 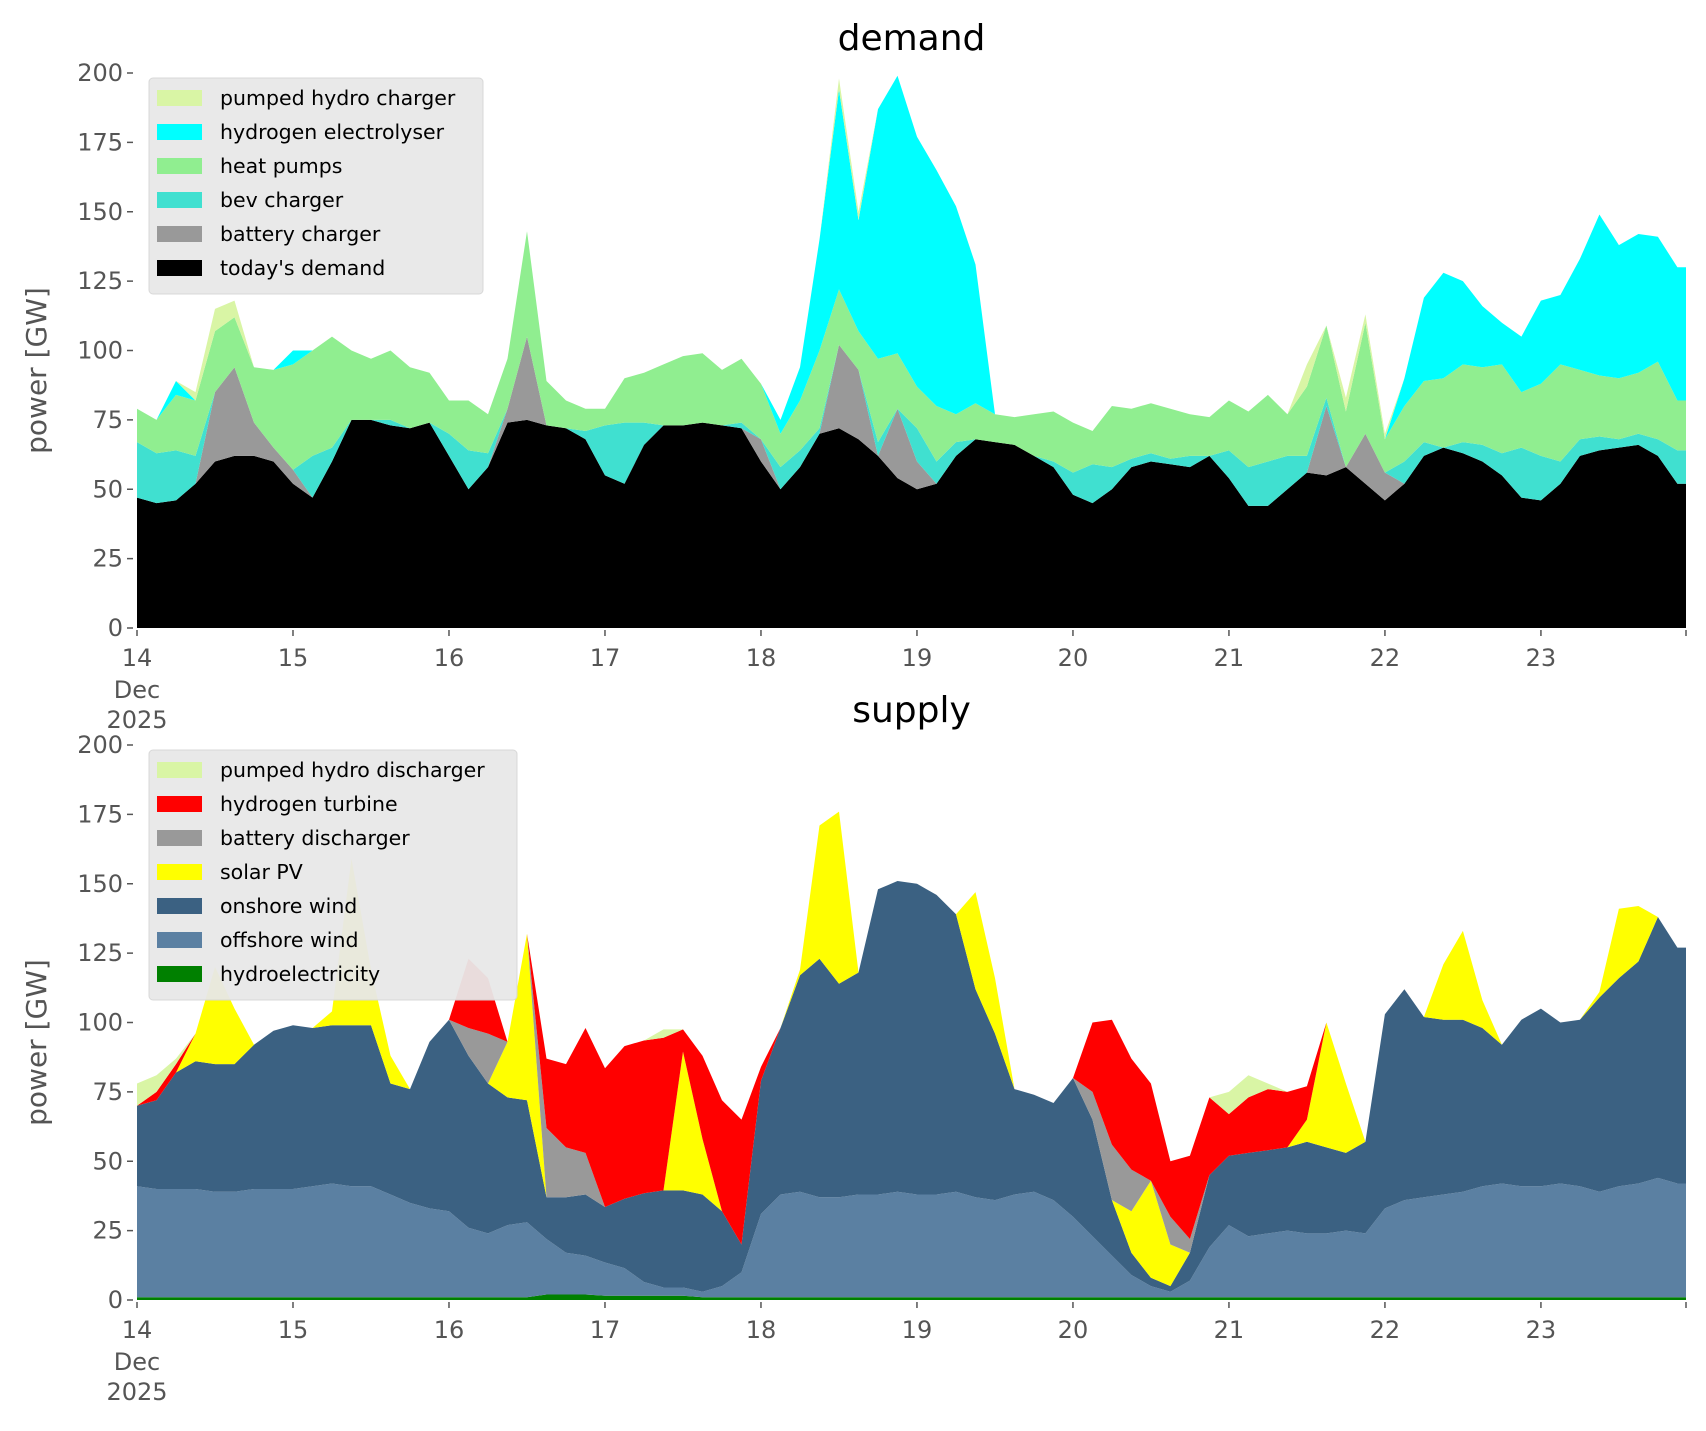 I want to click on chart-title: demand, so click(x=912, y=38).